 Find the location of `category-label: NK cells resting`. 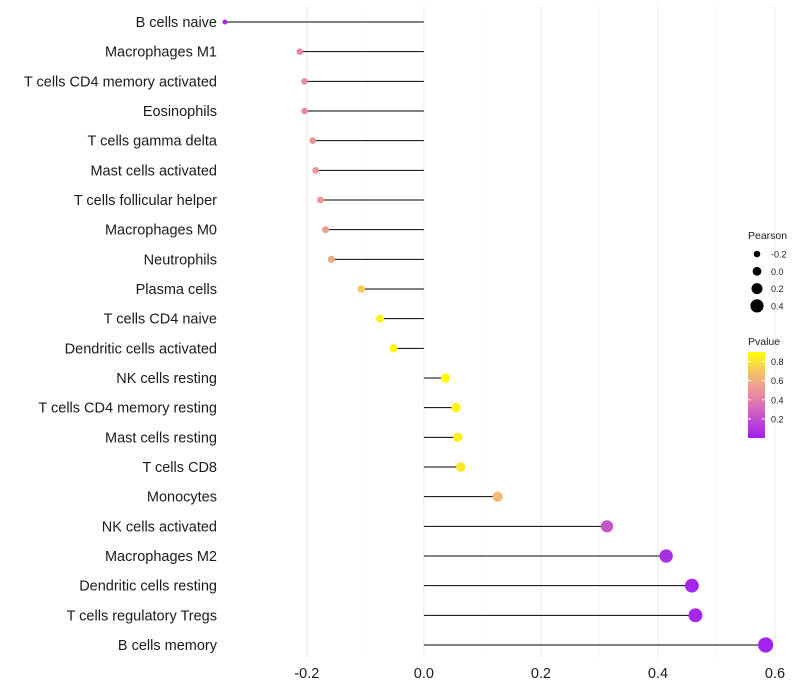

category-label: NK cells resting is located at coordinates (166, 379).